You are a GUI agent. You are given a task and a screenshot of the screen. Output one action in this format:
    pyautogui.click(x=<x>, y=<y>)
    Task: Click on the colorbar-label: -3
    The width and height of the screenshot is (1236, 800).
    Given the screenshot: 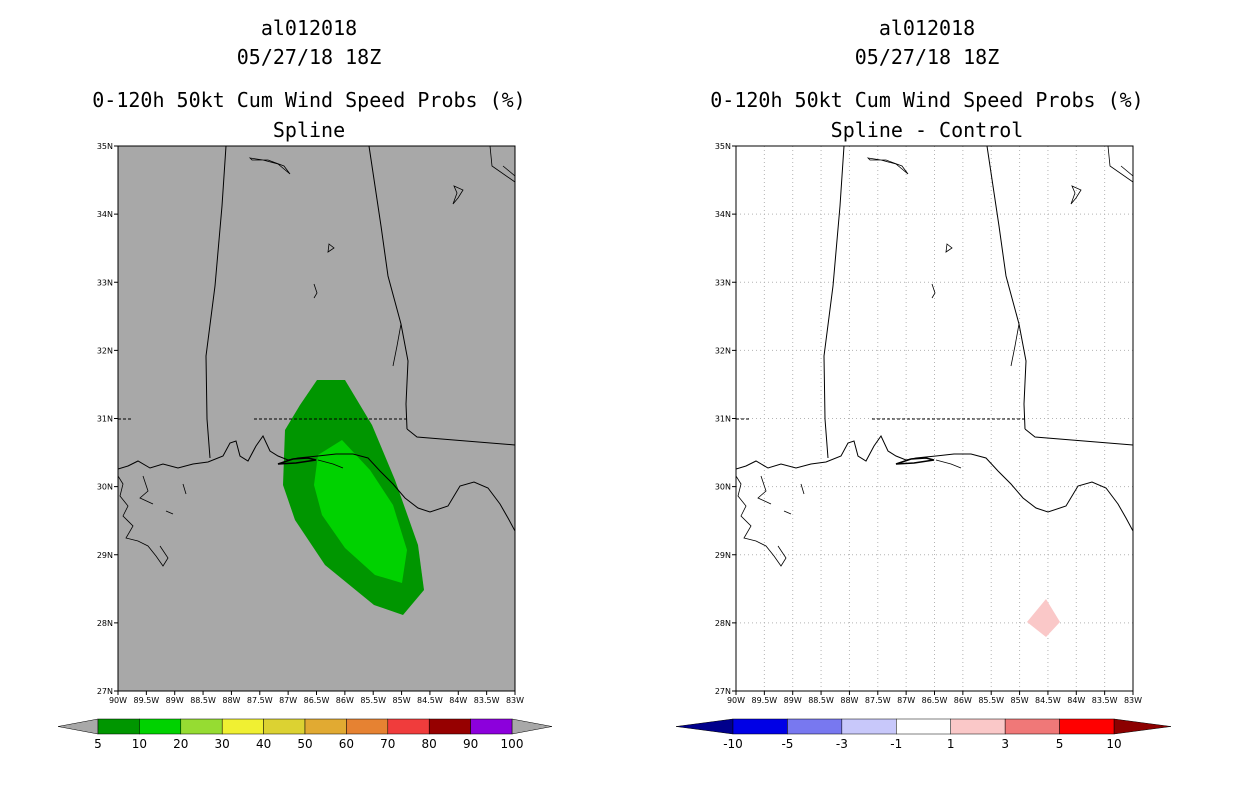 What is the action you would take?
    pyautogui.click(x=842, y=744)
    